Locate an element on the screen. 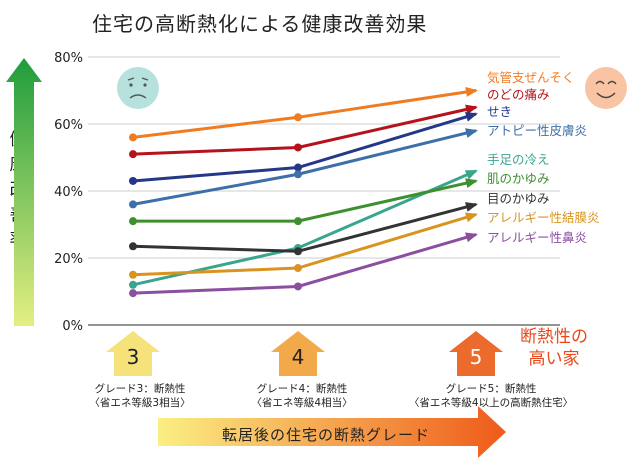 Image resolution: width=641 pixels, height=464 pixels. y-tick-label: 40% is located at coordinates (68, 192).